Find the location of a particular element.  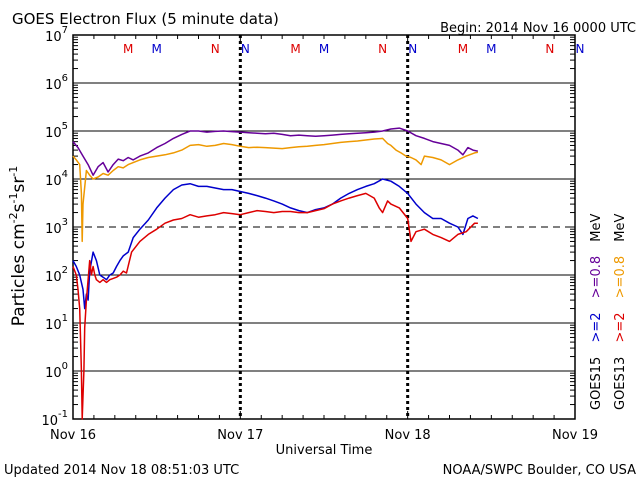

legend-entry: GOES15 >=2 >=0.8 MeV is located at coordinates (596, 312).